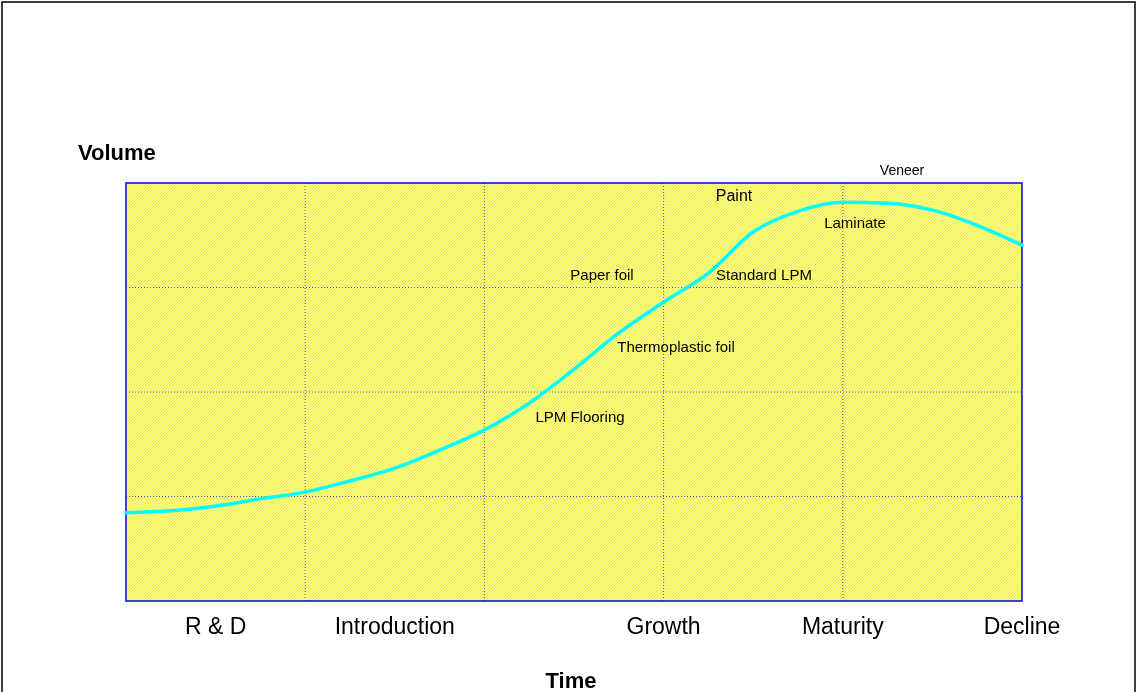 The image size is (1137, 692). What do you see at coordinates (663, 626) in the screenshot?
I see `x-tick-label: Growth` at bounding box center [663, 626].